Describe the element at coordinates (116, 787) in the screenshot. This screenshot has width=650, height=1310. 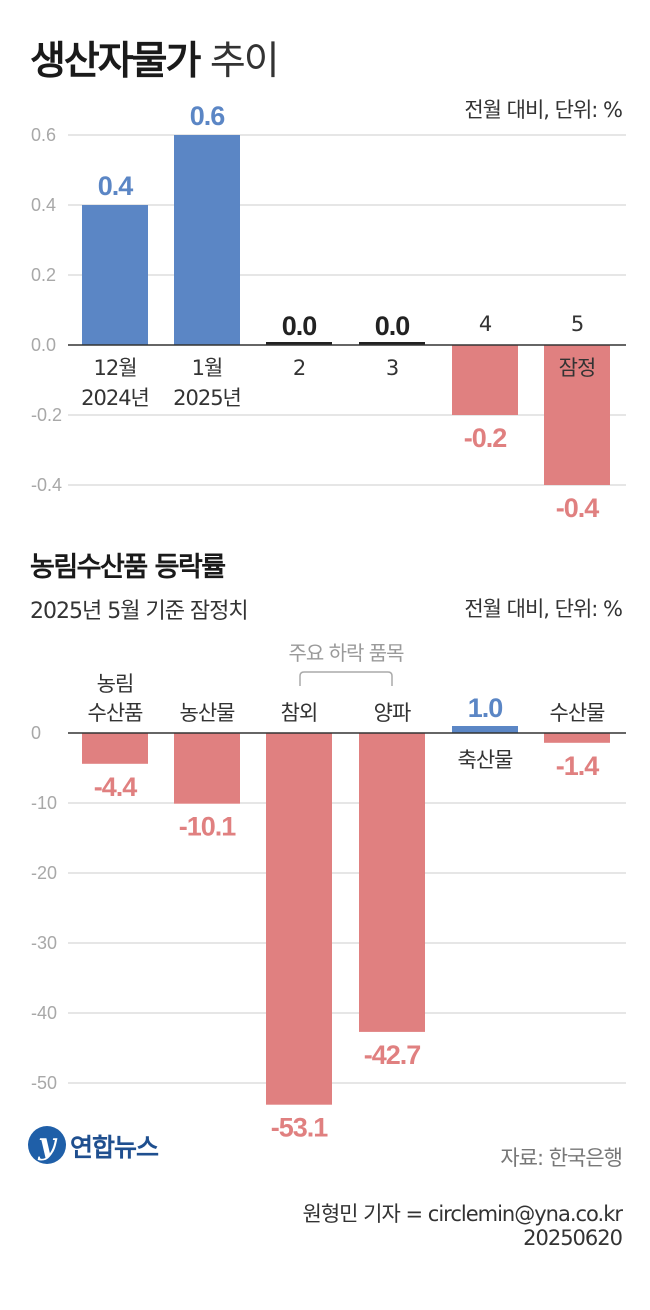
I see `value-label: -4.4` at that location.